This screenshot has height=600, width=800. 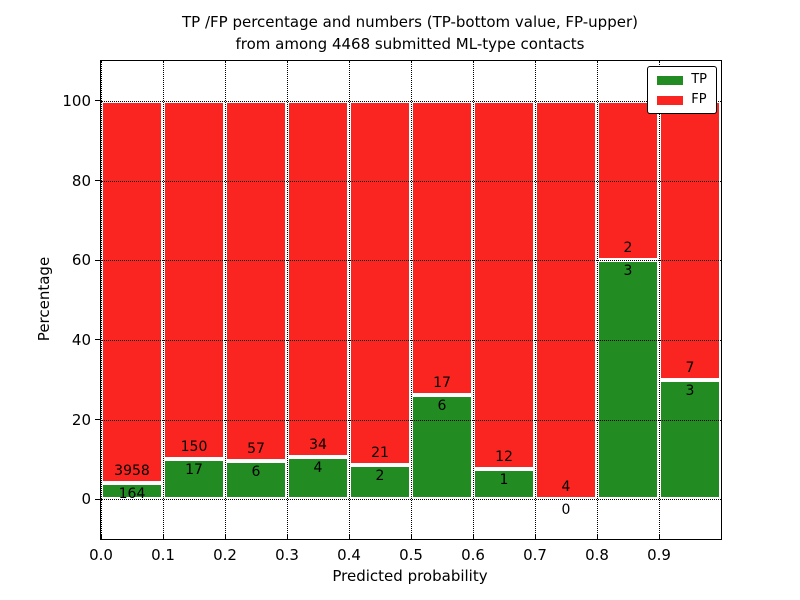 I want to click on fp-swatch-icon, so click(x=670, y=100).